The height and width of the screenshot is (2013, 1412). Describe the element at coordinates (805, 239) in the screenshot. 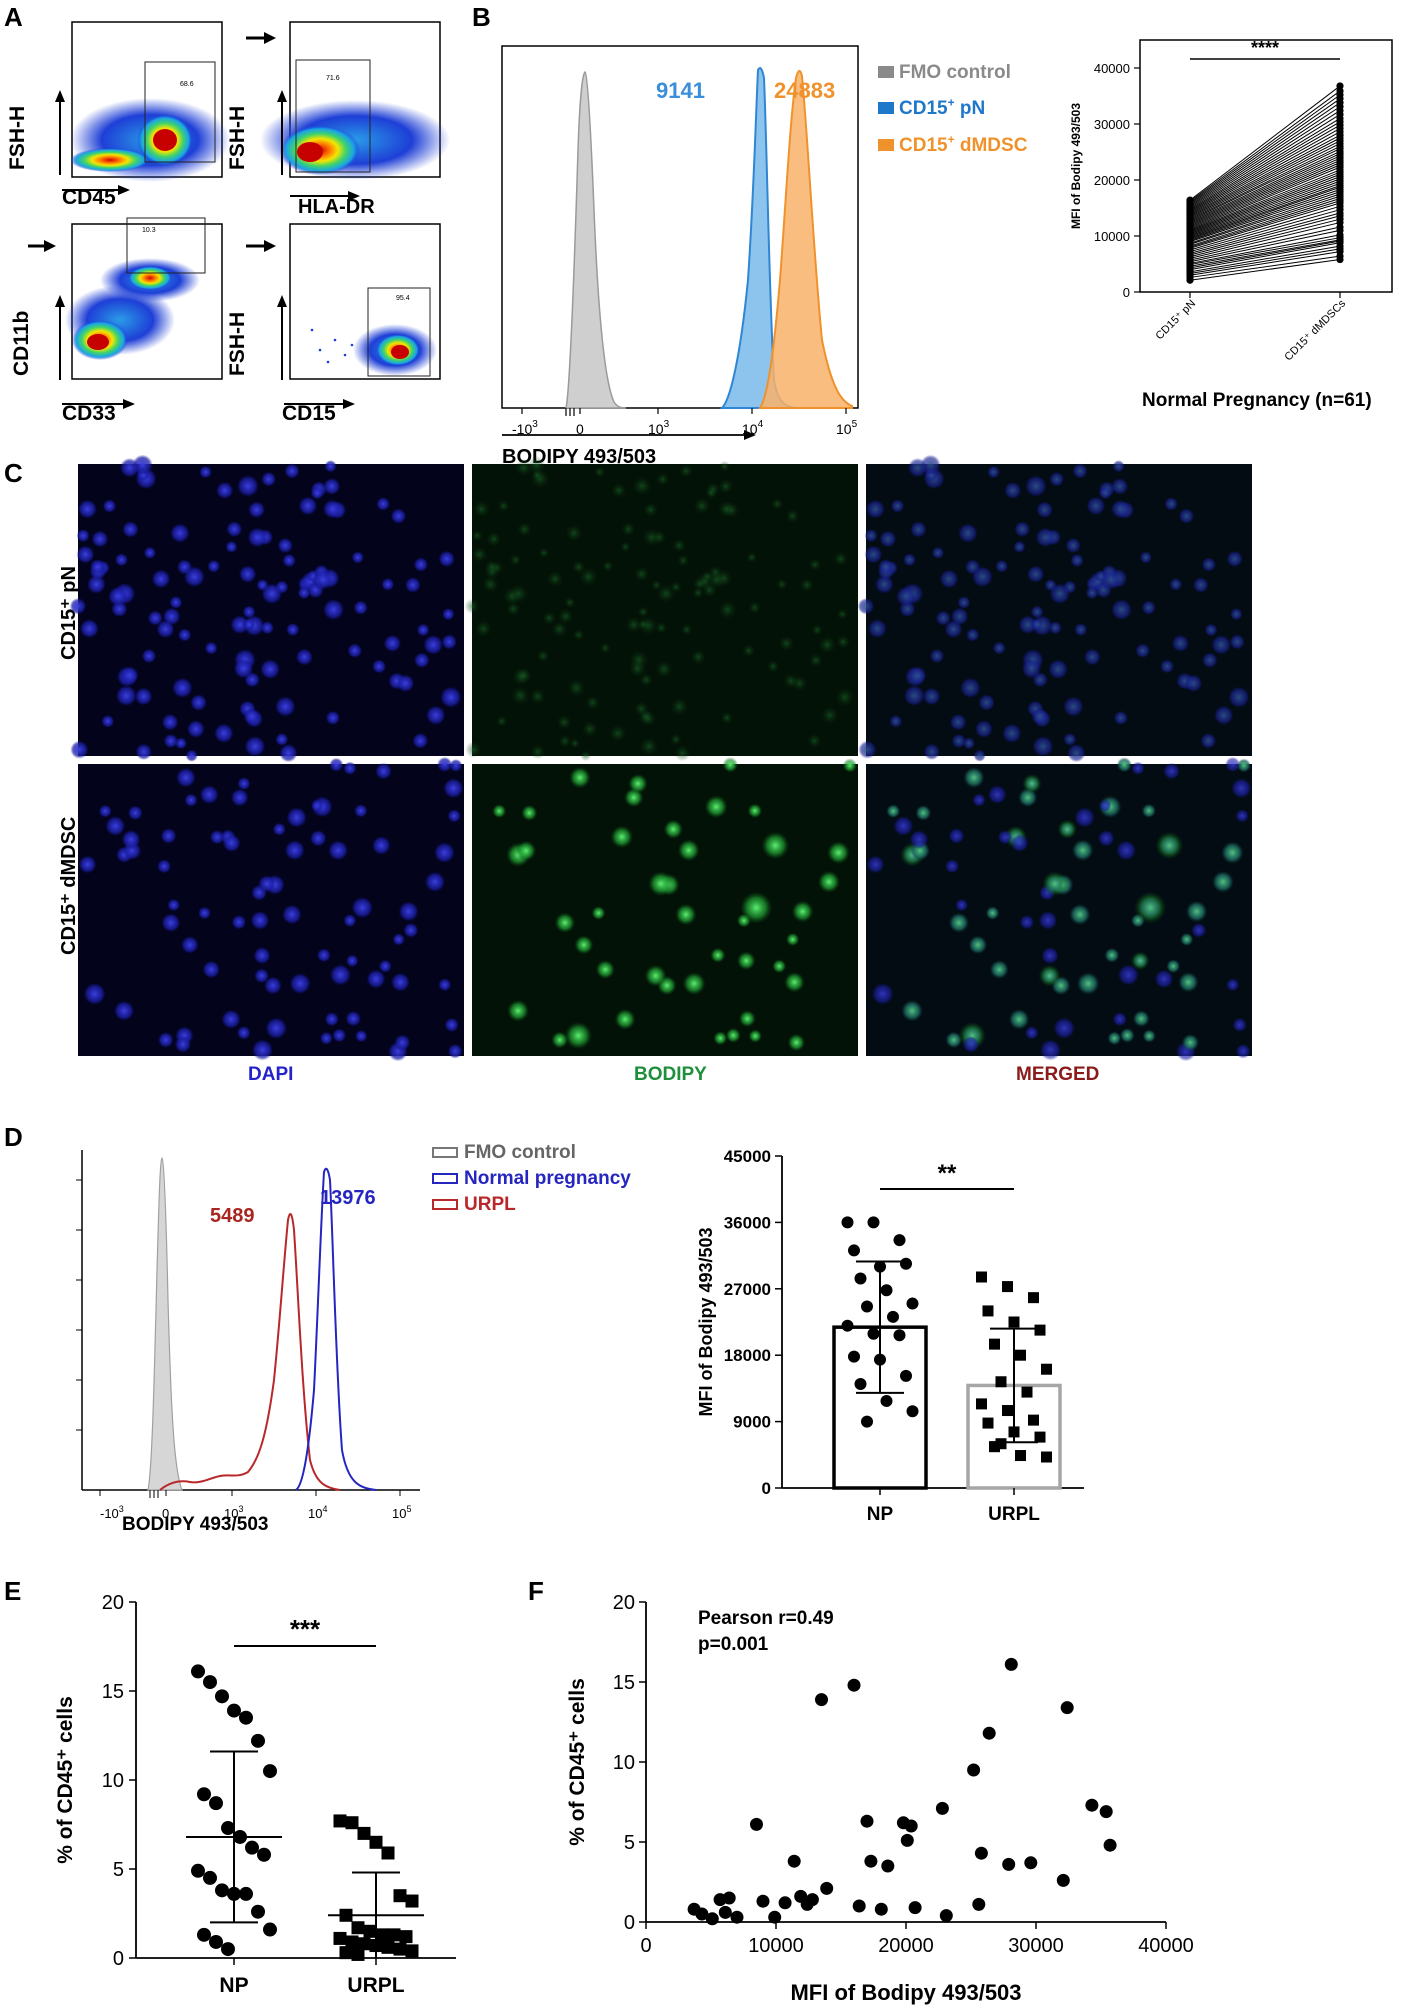

I see `histogram-cd15-dmdsc` at that location.